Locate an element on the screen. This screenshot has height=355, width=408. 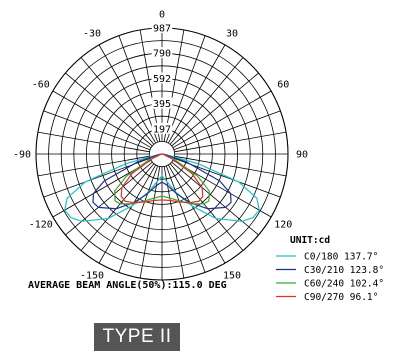
unit-label: UNIT:cd is located at coordinates (310, 240).